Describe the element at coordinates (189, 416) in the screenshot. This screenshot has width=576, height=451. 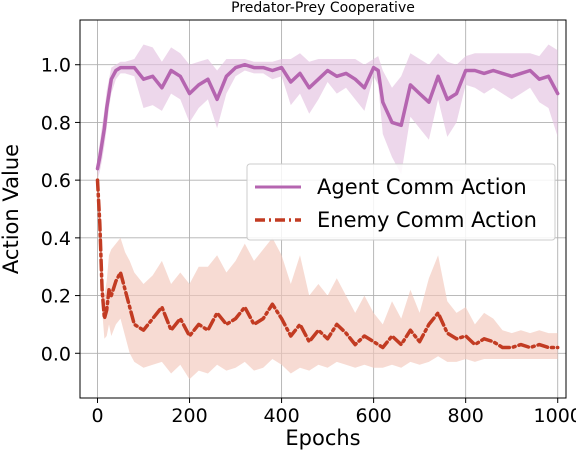
I see `x-tick-label: 200` at that location.